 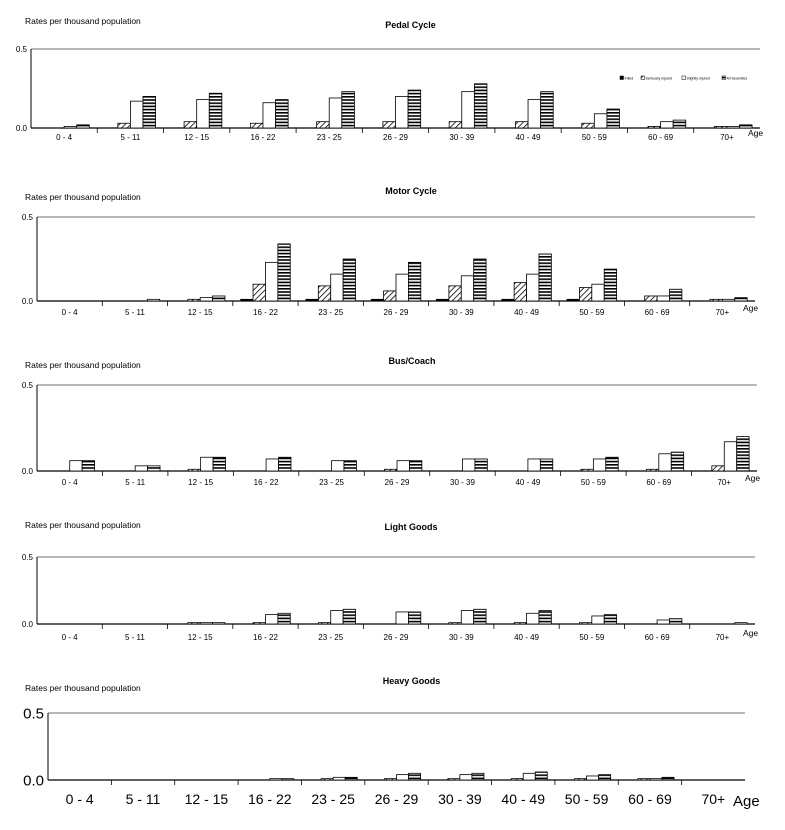 What do you see at coordinates (698, 79) in the screenshot?
I see `legend-label-slightly-injured: Slightly injured` at bounding box center [698, 79].